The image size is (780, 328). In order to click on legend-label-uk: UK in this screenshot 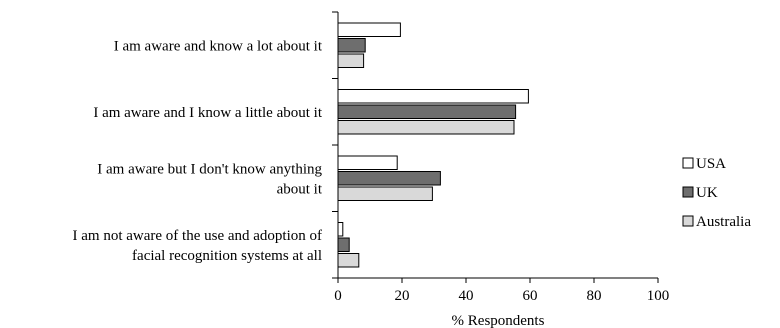, I will do `click(707, 193)`.